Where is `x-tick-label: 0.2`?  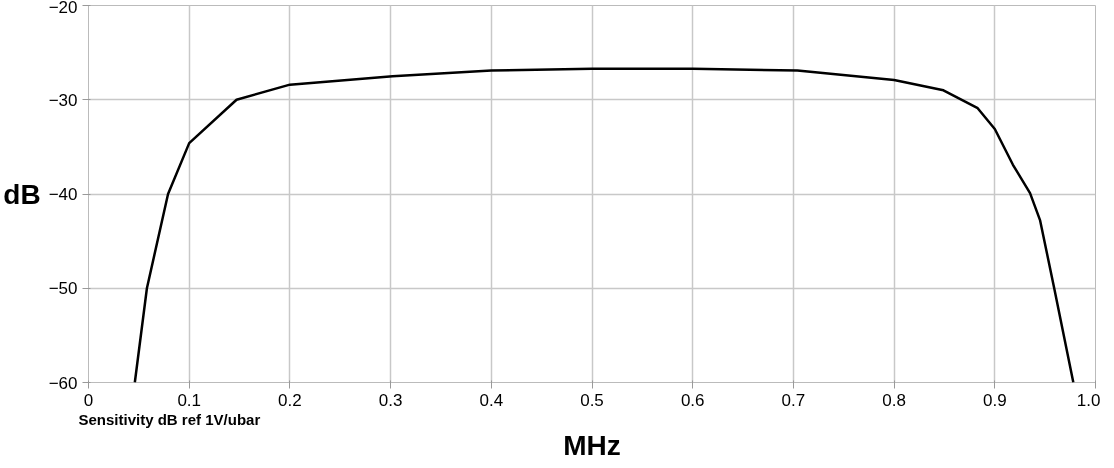
x-tick-label: 0.2 is located at coordinates (290, 400).